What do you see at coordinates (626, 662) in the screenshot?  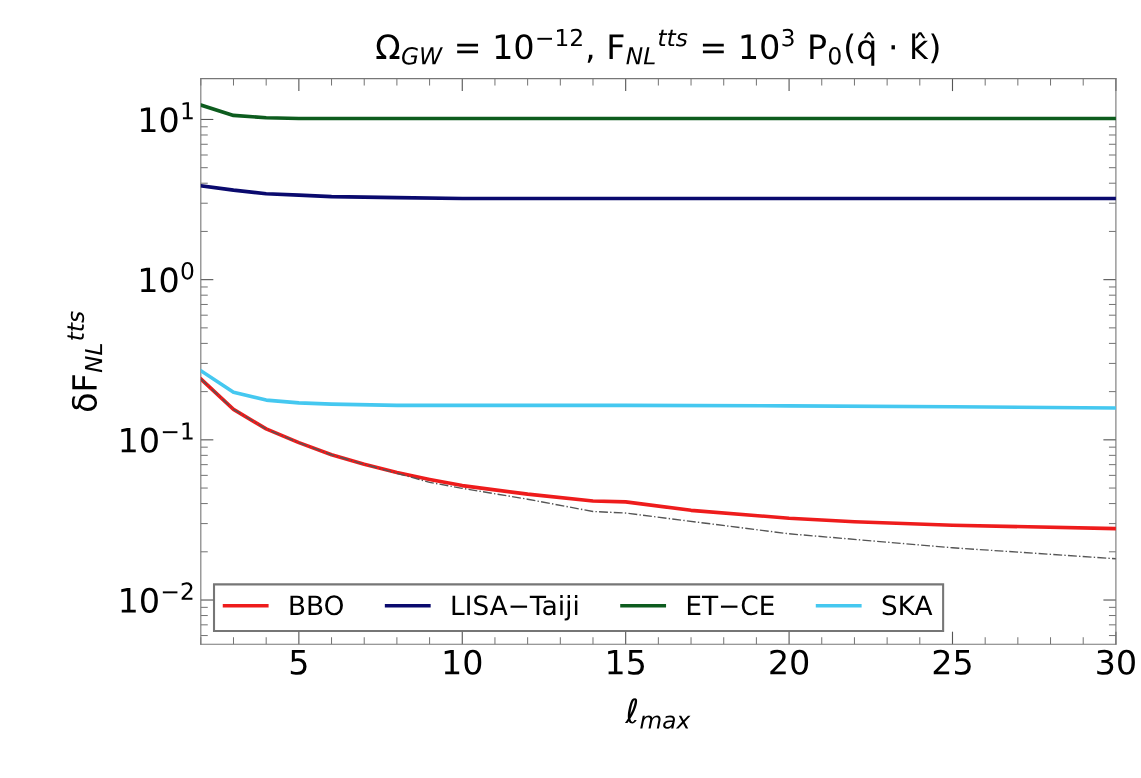 I see `x-tick-label: 15` at bounding box center [626, 662].